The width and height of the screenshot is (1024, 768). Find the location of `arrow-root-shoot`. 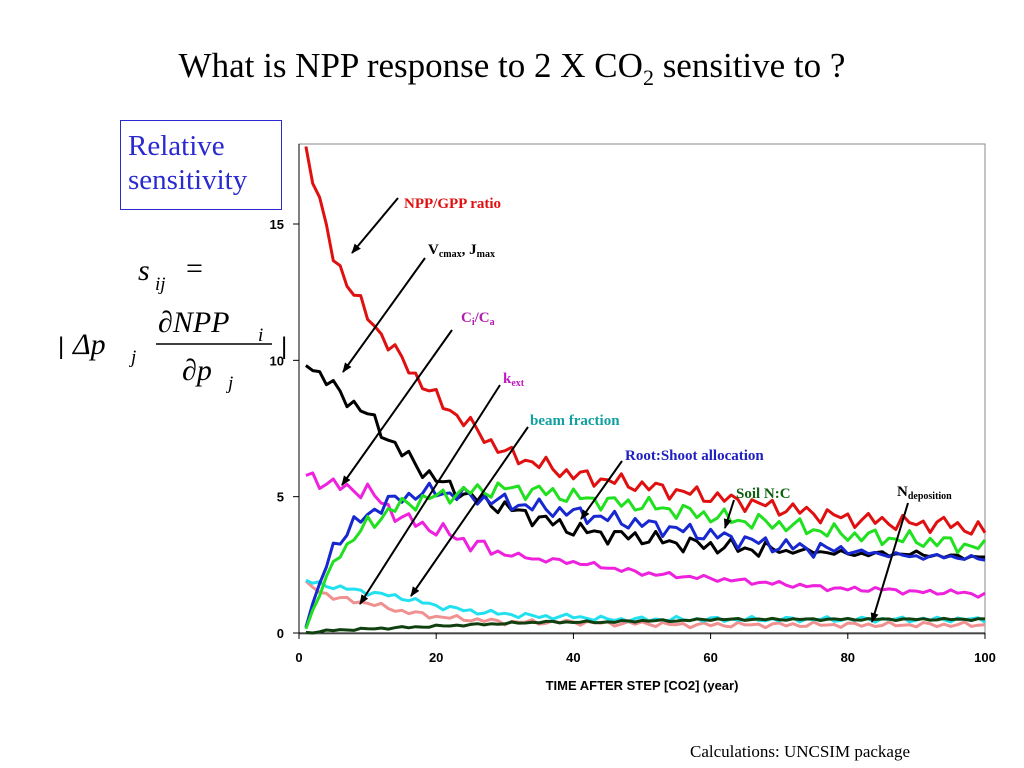

arrow-root-shoot is located at coordinates (601, 490).